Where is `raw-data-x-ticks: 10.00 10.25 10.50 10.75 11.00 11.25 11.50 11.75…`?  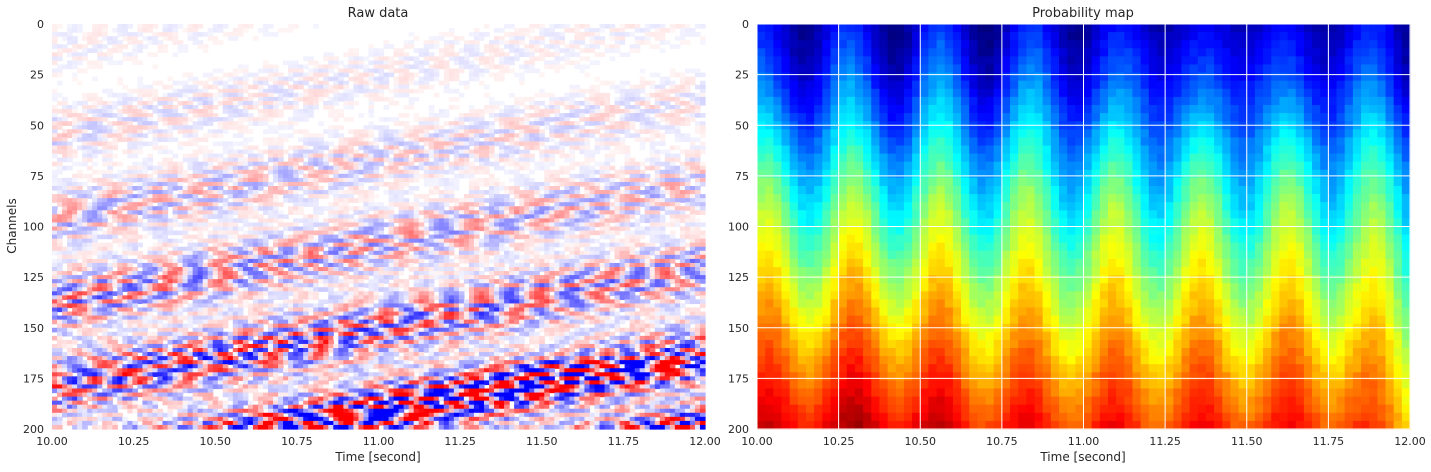 raw-data-x-ticks: 10.00 10.25 10.50 10.75 11.00 11.25 11.50 11.75… is located at coordinates (378, 441).